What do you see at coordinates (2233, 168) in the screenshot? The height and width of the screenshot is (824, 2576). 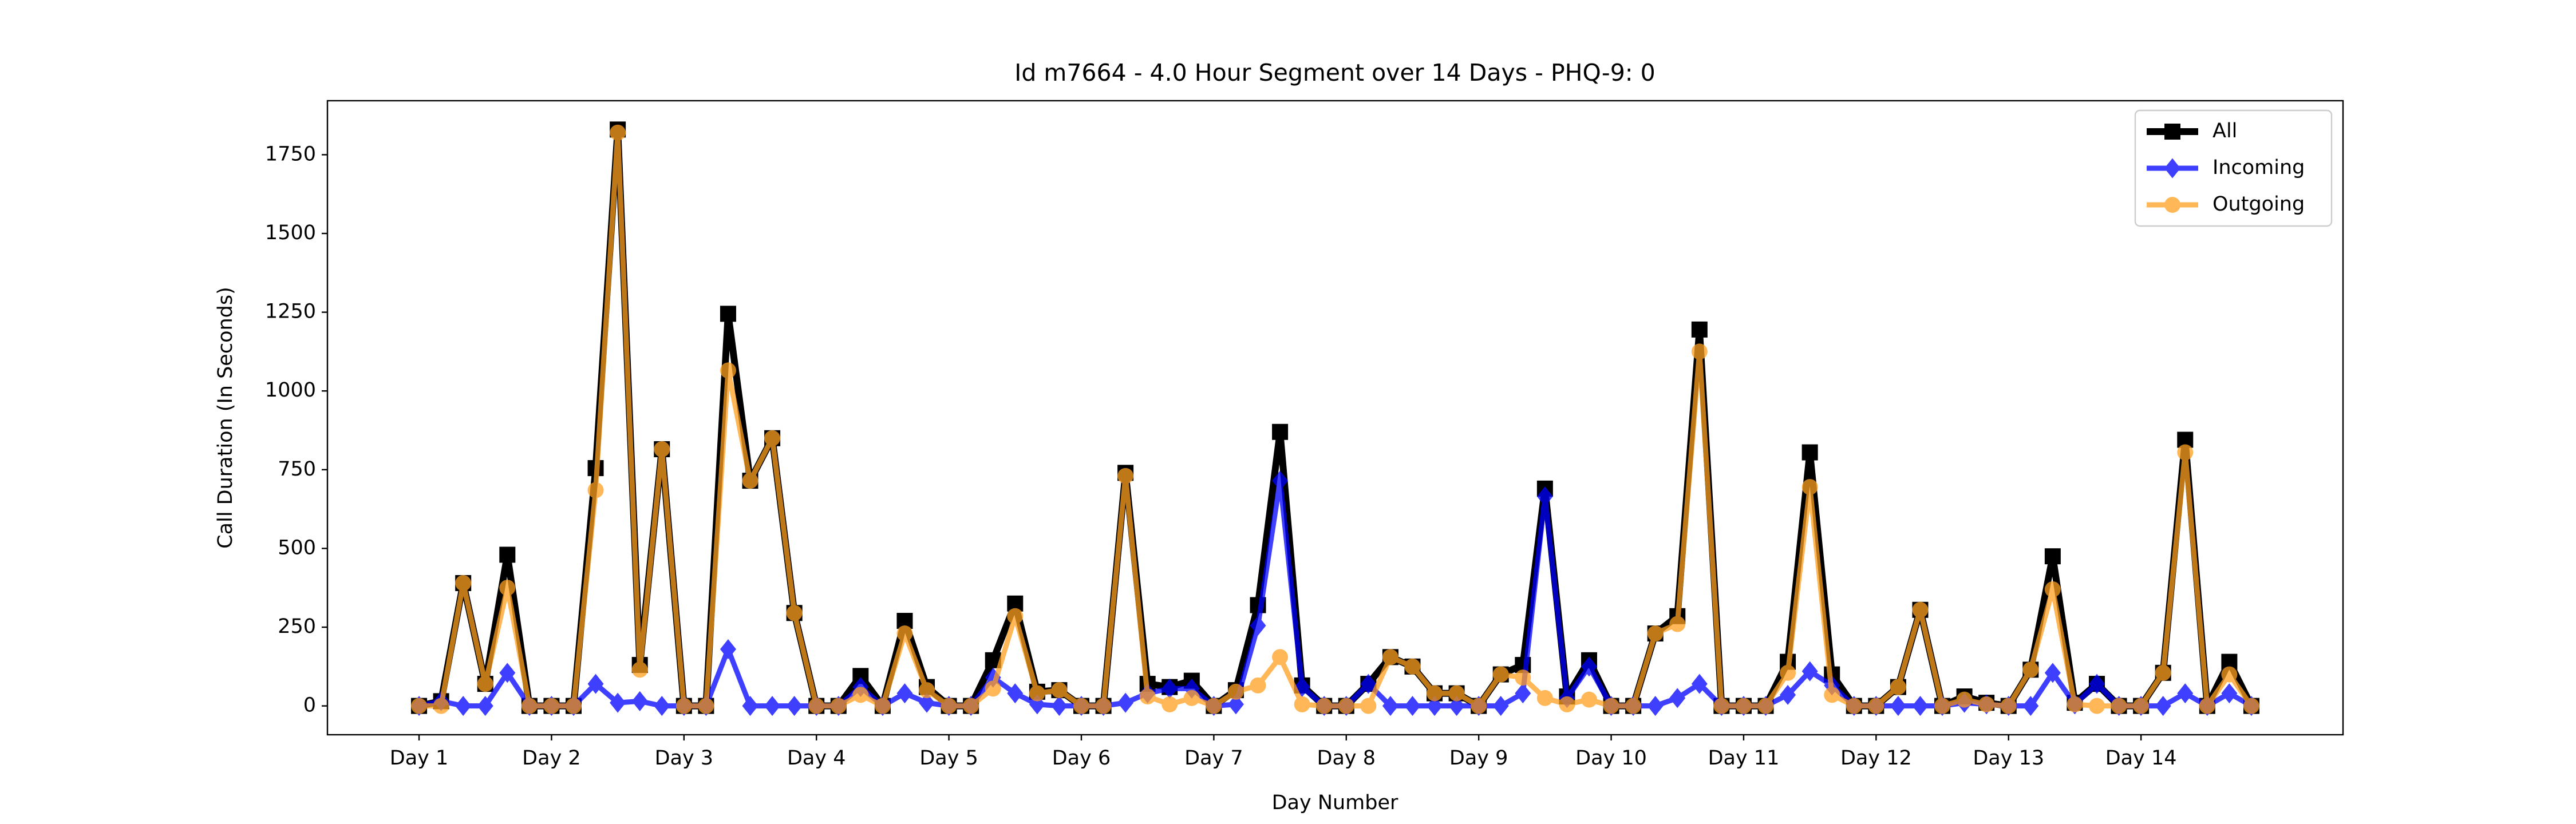 I see `legend-box` at bounding box center [2233, 168].